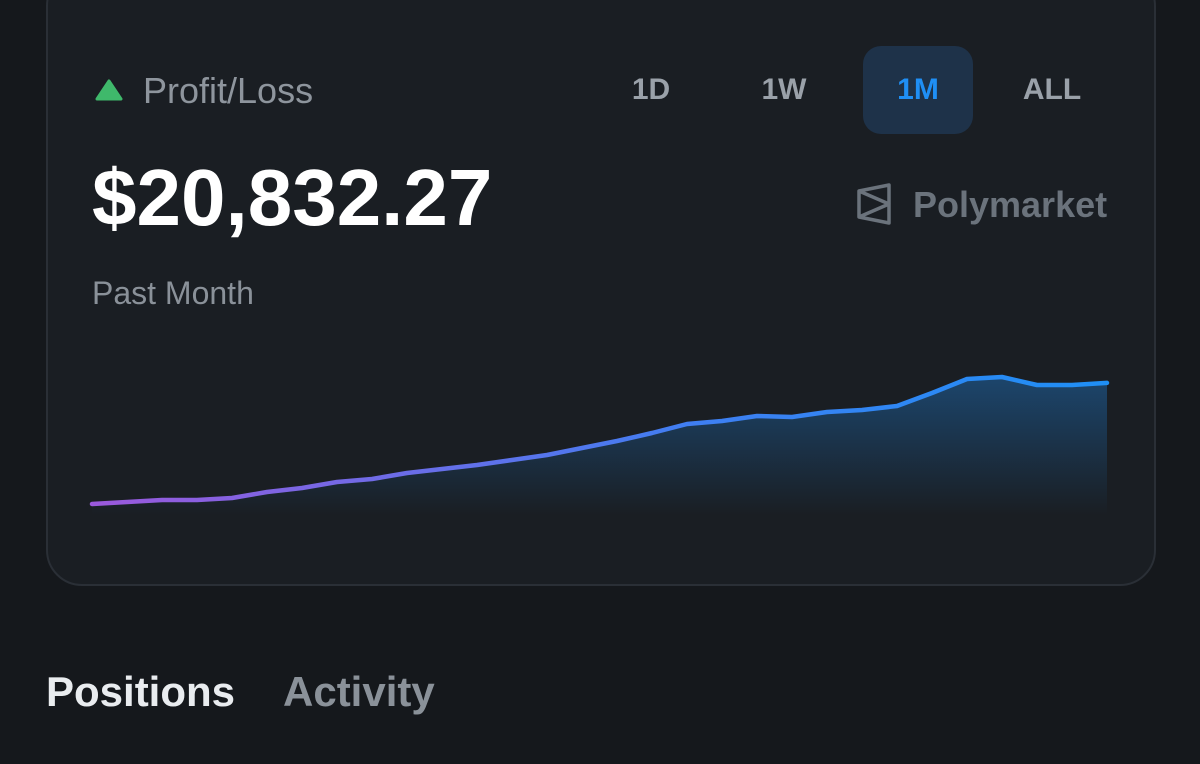  Describe the element at coordinates (1010, 204) in the screenshot. I see `brand: Polymarket` at that location.